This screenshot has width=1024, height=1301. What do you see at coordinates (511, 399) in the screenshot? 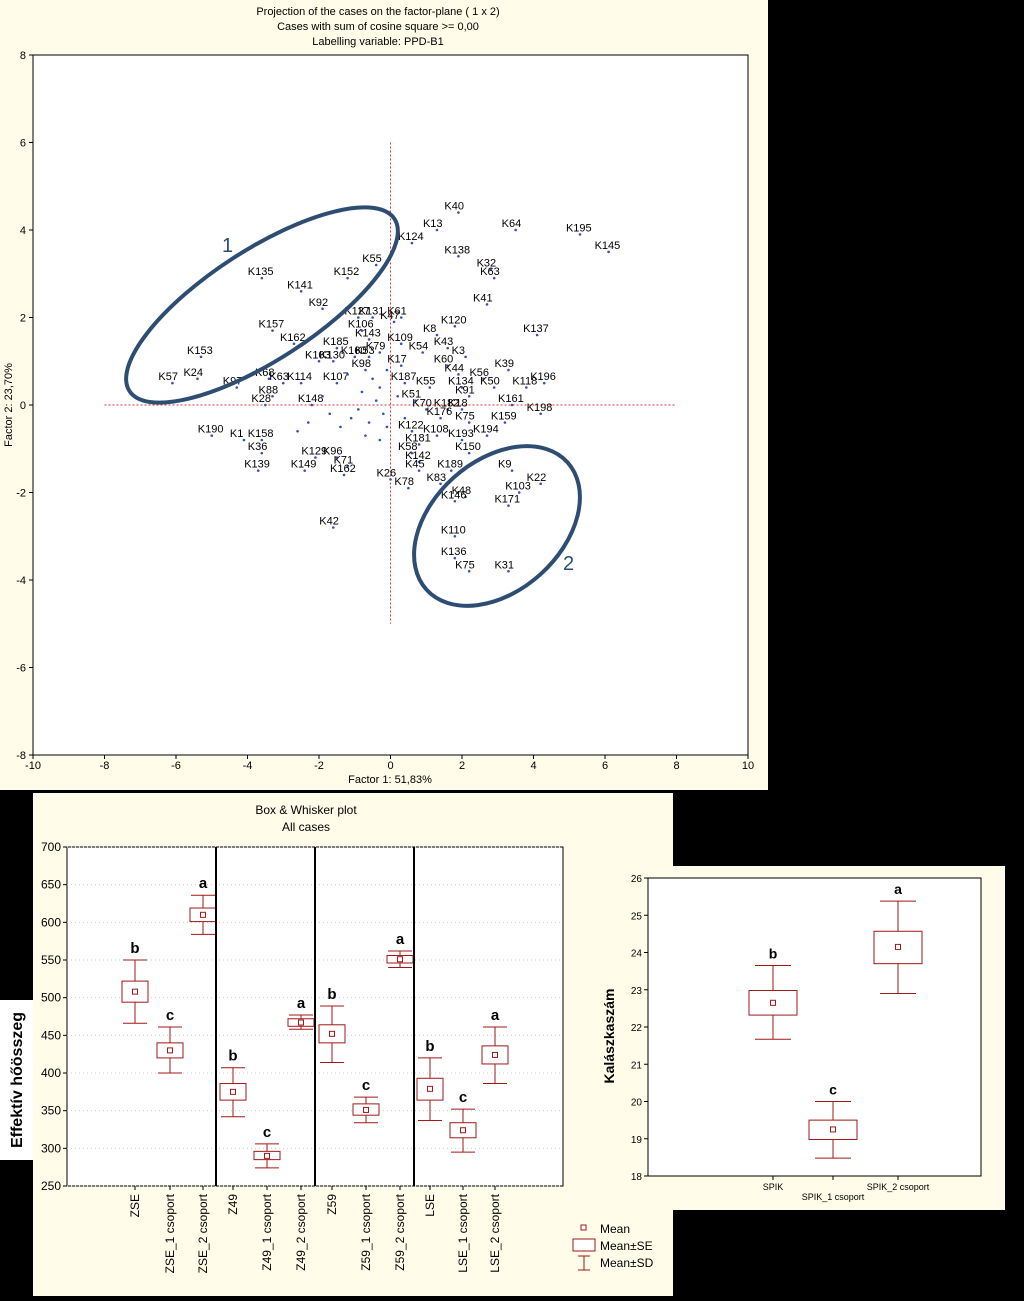
I see `point-label: K161` at bounding box center [511, 399].